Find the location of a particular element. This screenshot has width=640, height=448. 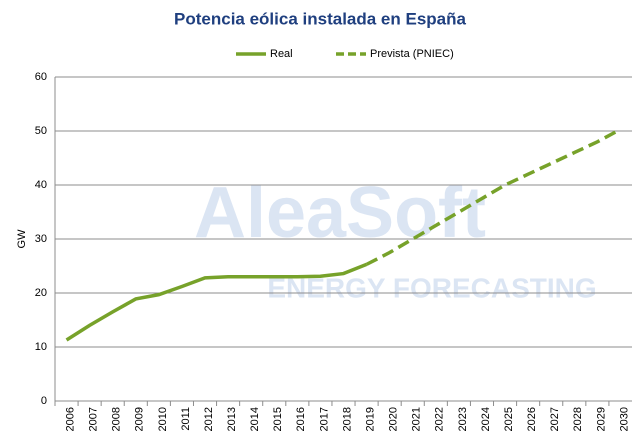

x-tick-label: 2022 is located at coordinates (440, 419).